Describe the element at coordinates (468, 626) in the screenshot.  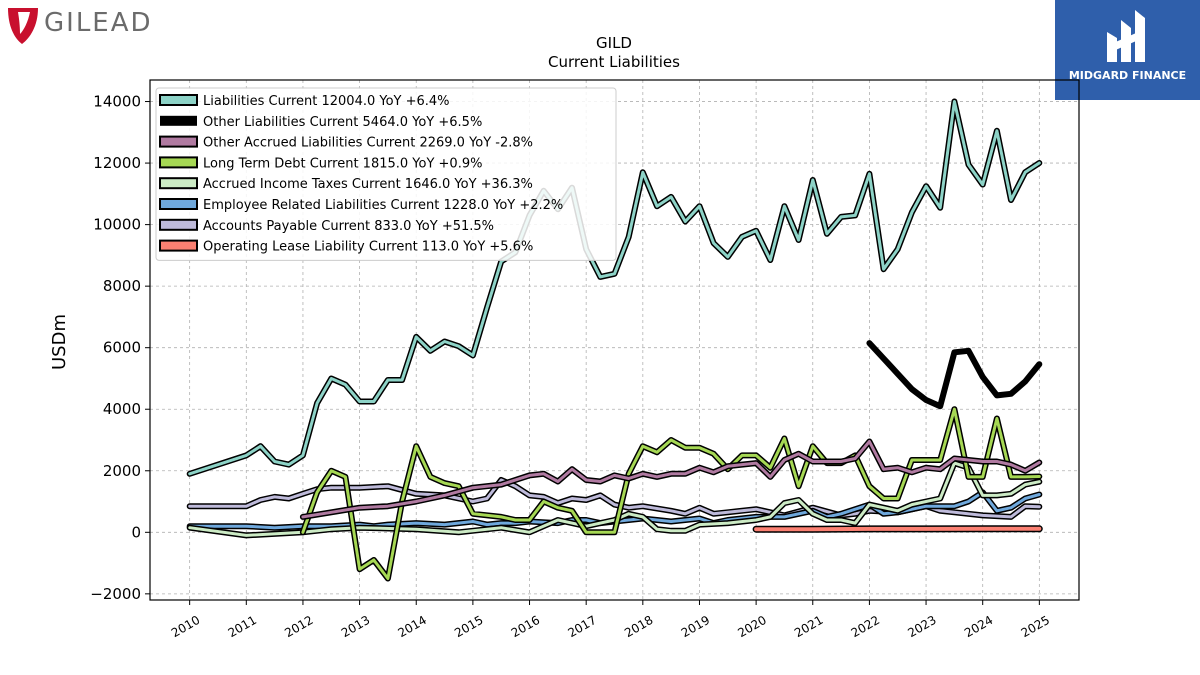
I see `x-tick-label: 2015` at that location.